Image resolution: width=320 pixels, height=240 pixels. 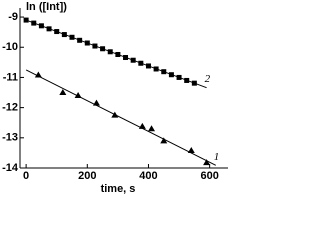 I want to click on x-tick-label: 0, so click(x=26, y=176).